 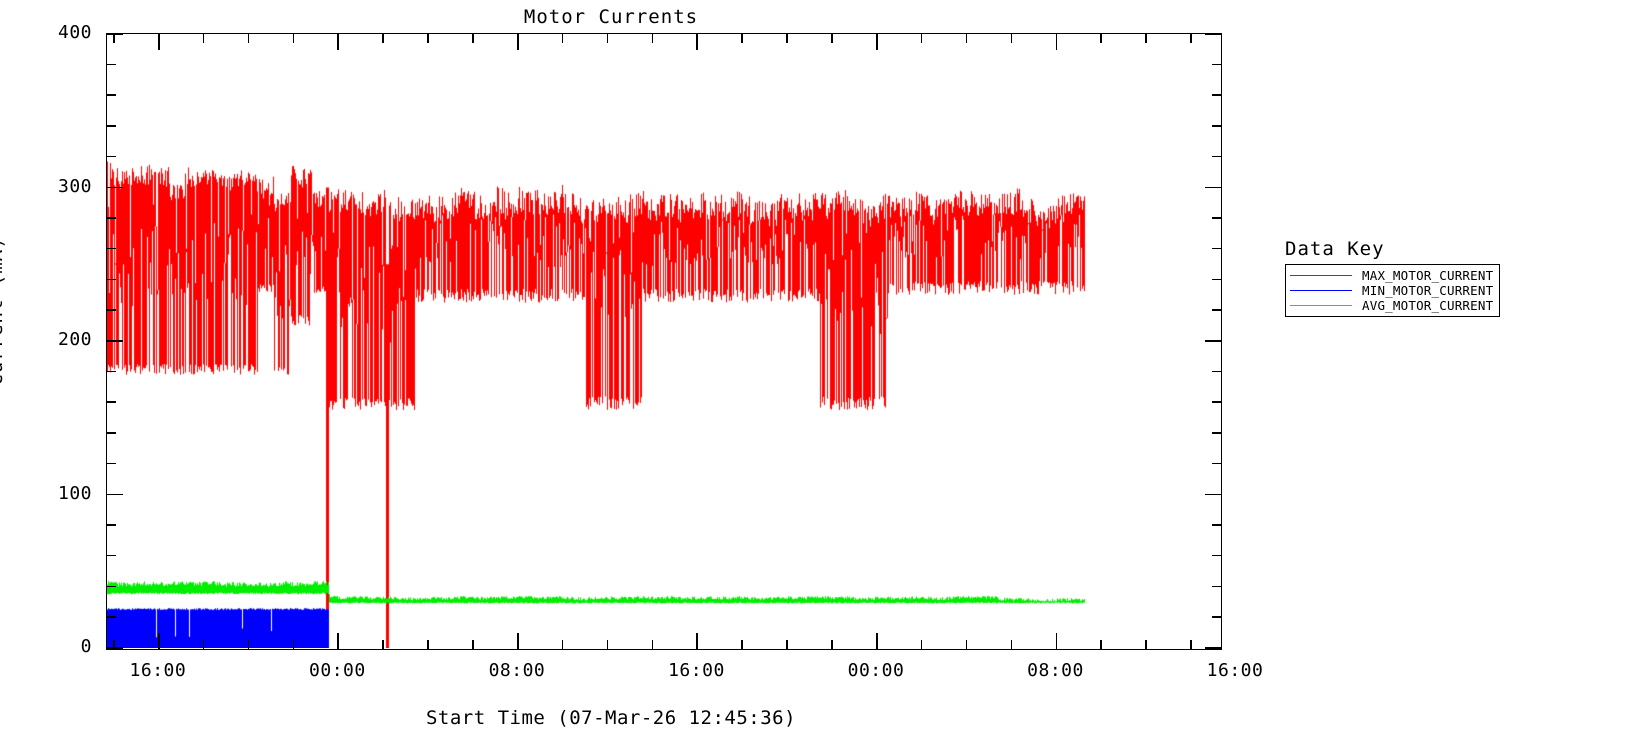 I want to click on legend-item: MAX_MOTOR_CURRENT, so click(x=1391, y=275).